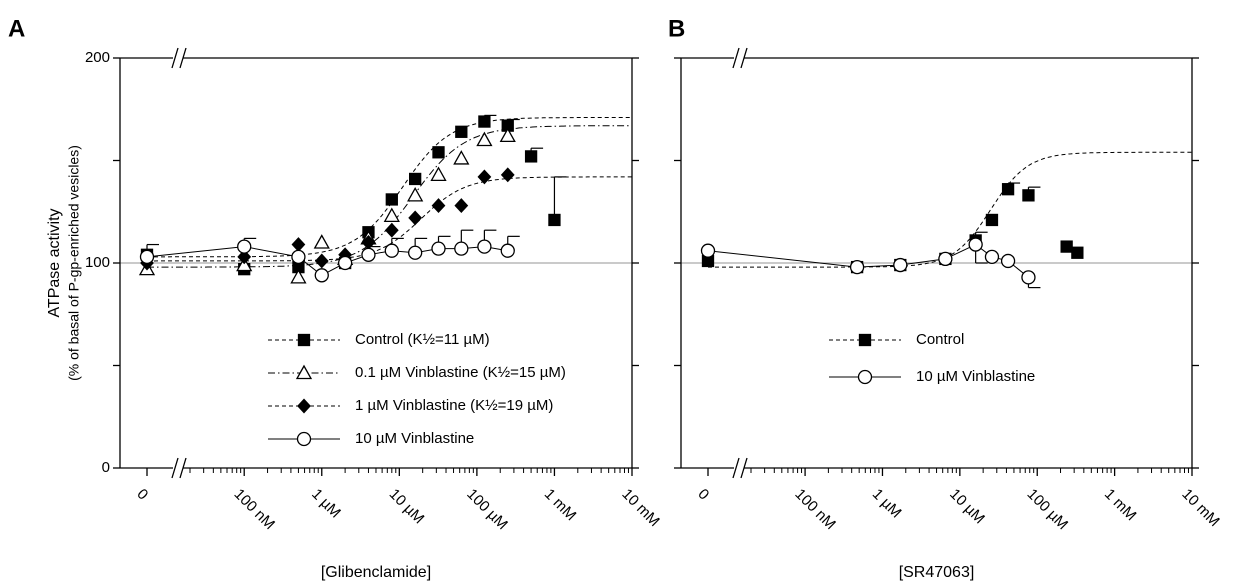  Describe the element at coordinates (97, 262) in the screenshot. I see `y-tick-label: 100` at that location.